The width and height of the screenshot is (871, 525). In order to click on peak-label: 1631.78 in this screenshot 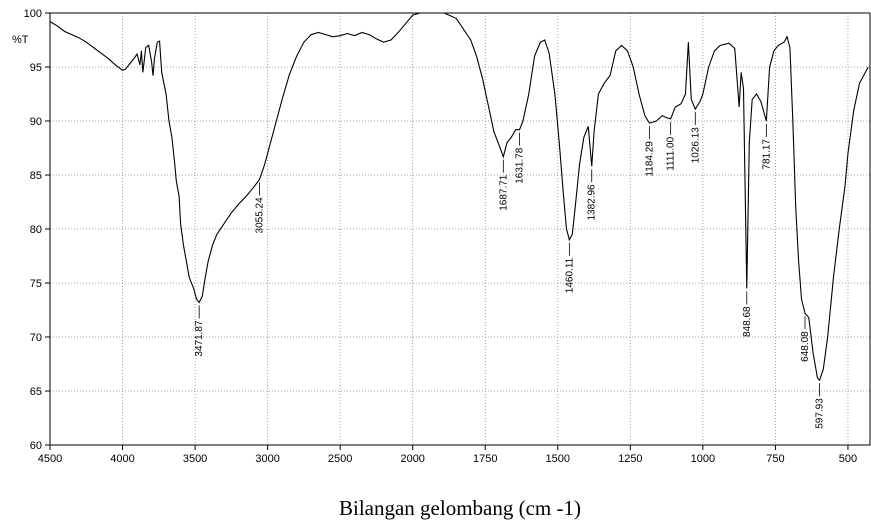, I will do `click(520, 165)`.